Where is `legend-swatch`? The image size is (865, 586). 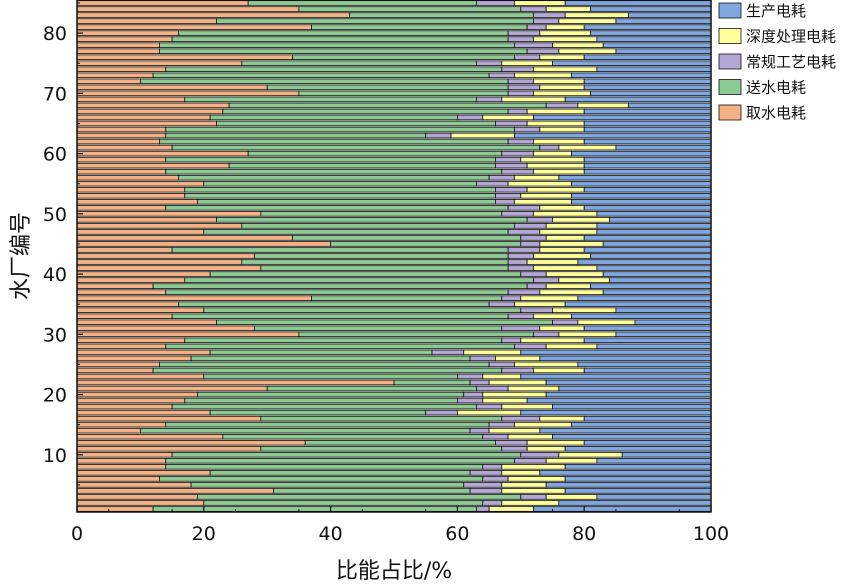
legend-swatch is located at coordinates (730, 87).